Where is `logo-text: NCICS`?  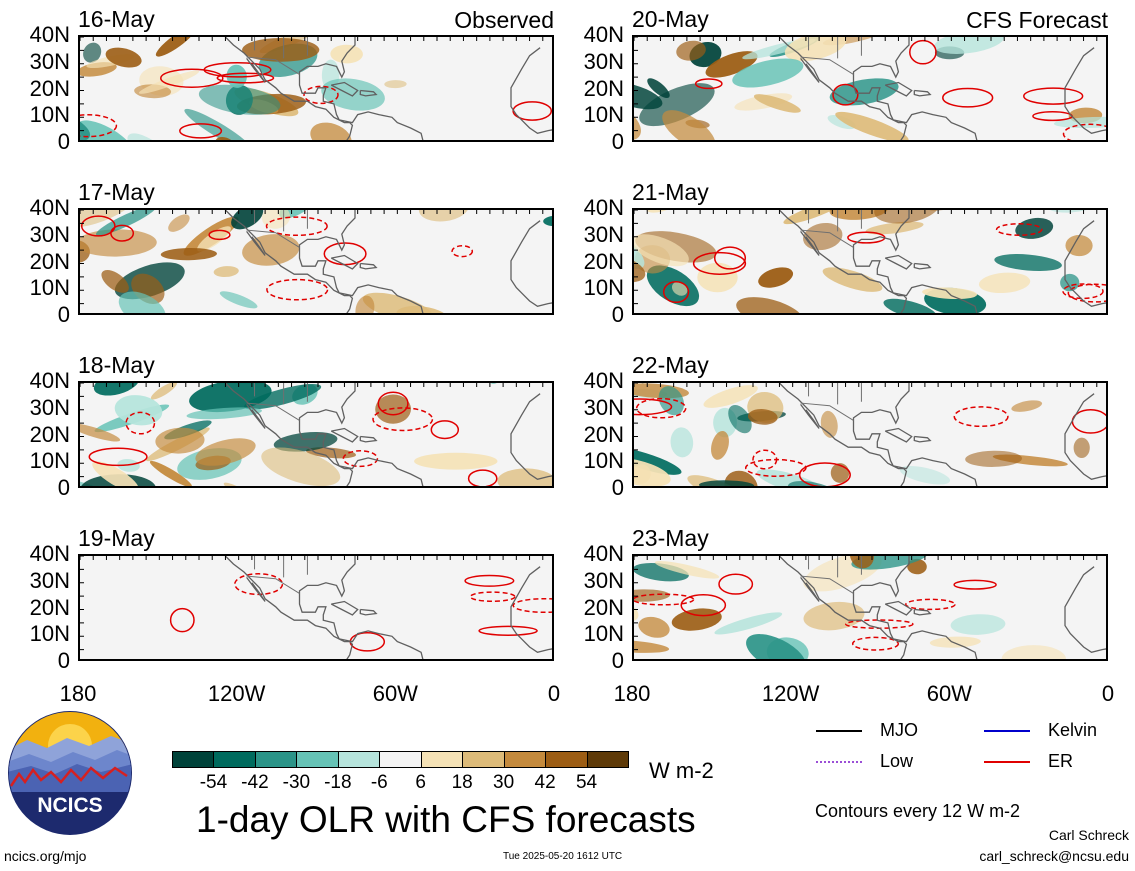 logo-text: NCICS is located at coordinates (69, 805).